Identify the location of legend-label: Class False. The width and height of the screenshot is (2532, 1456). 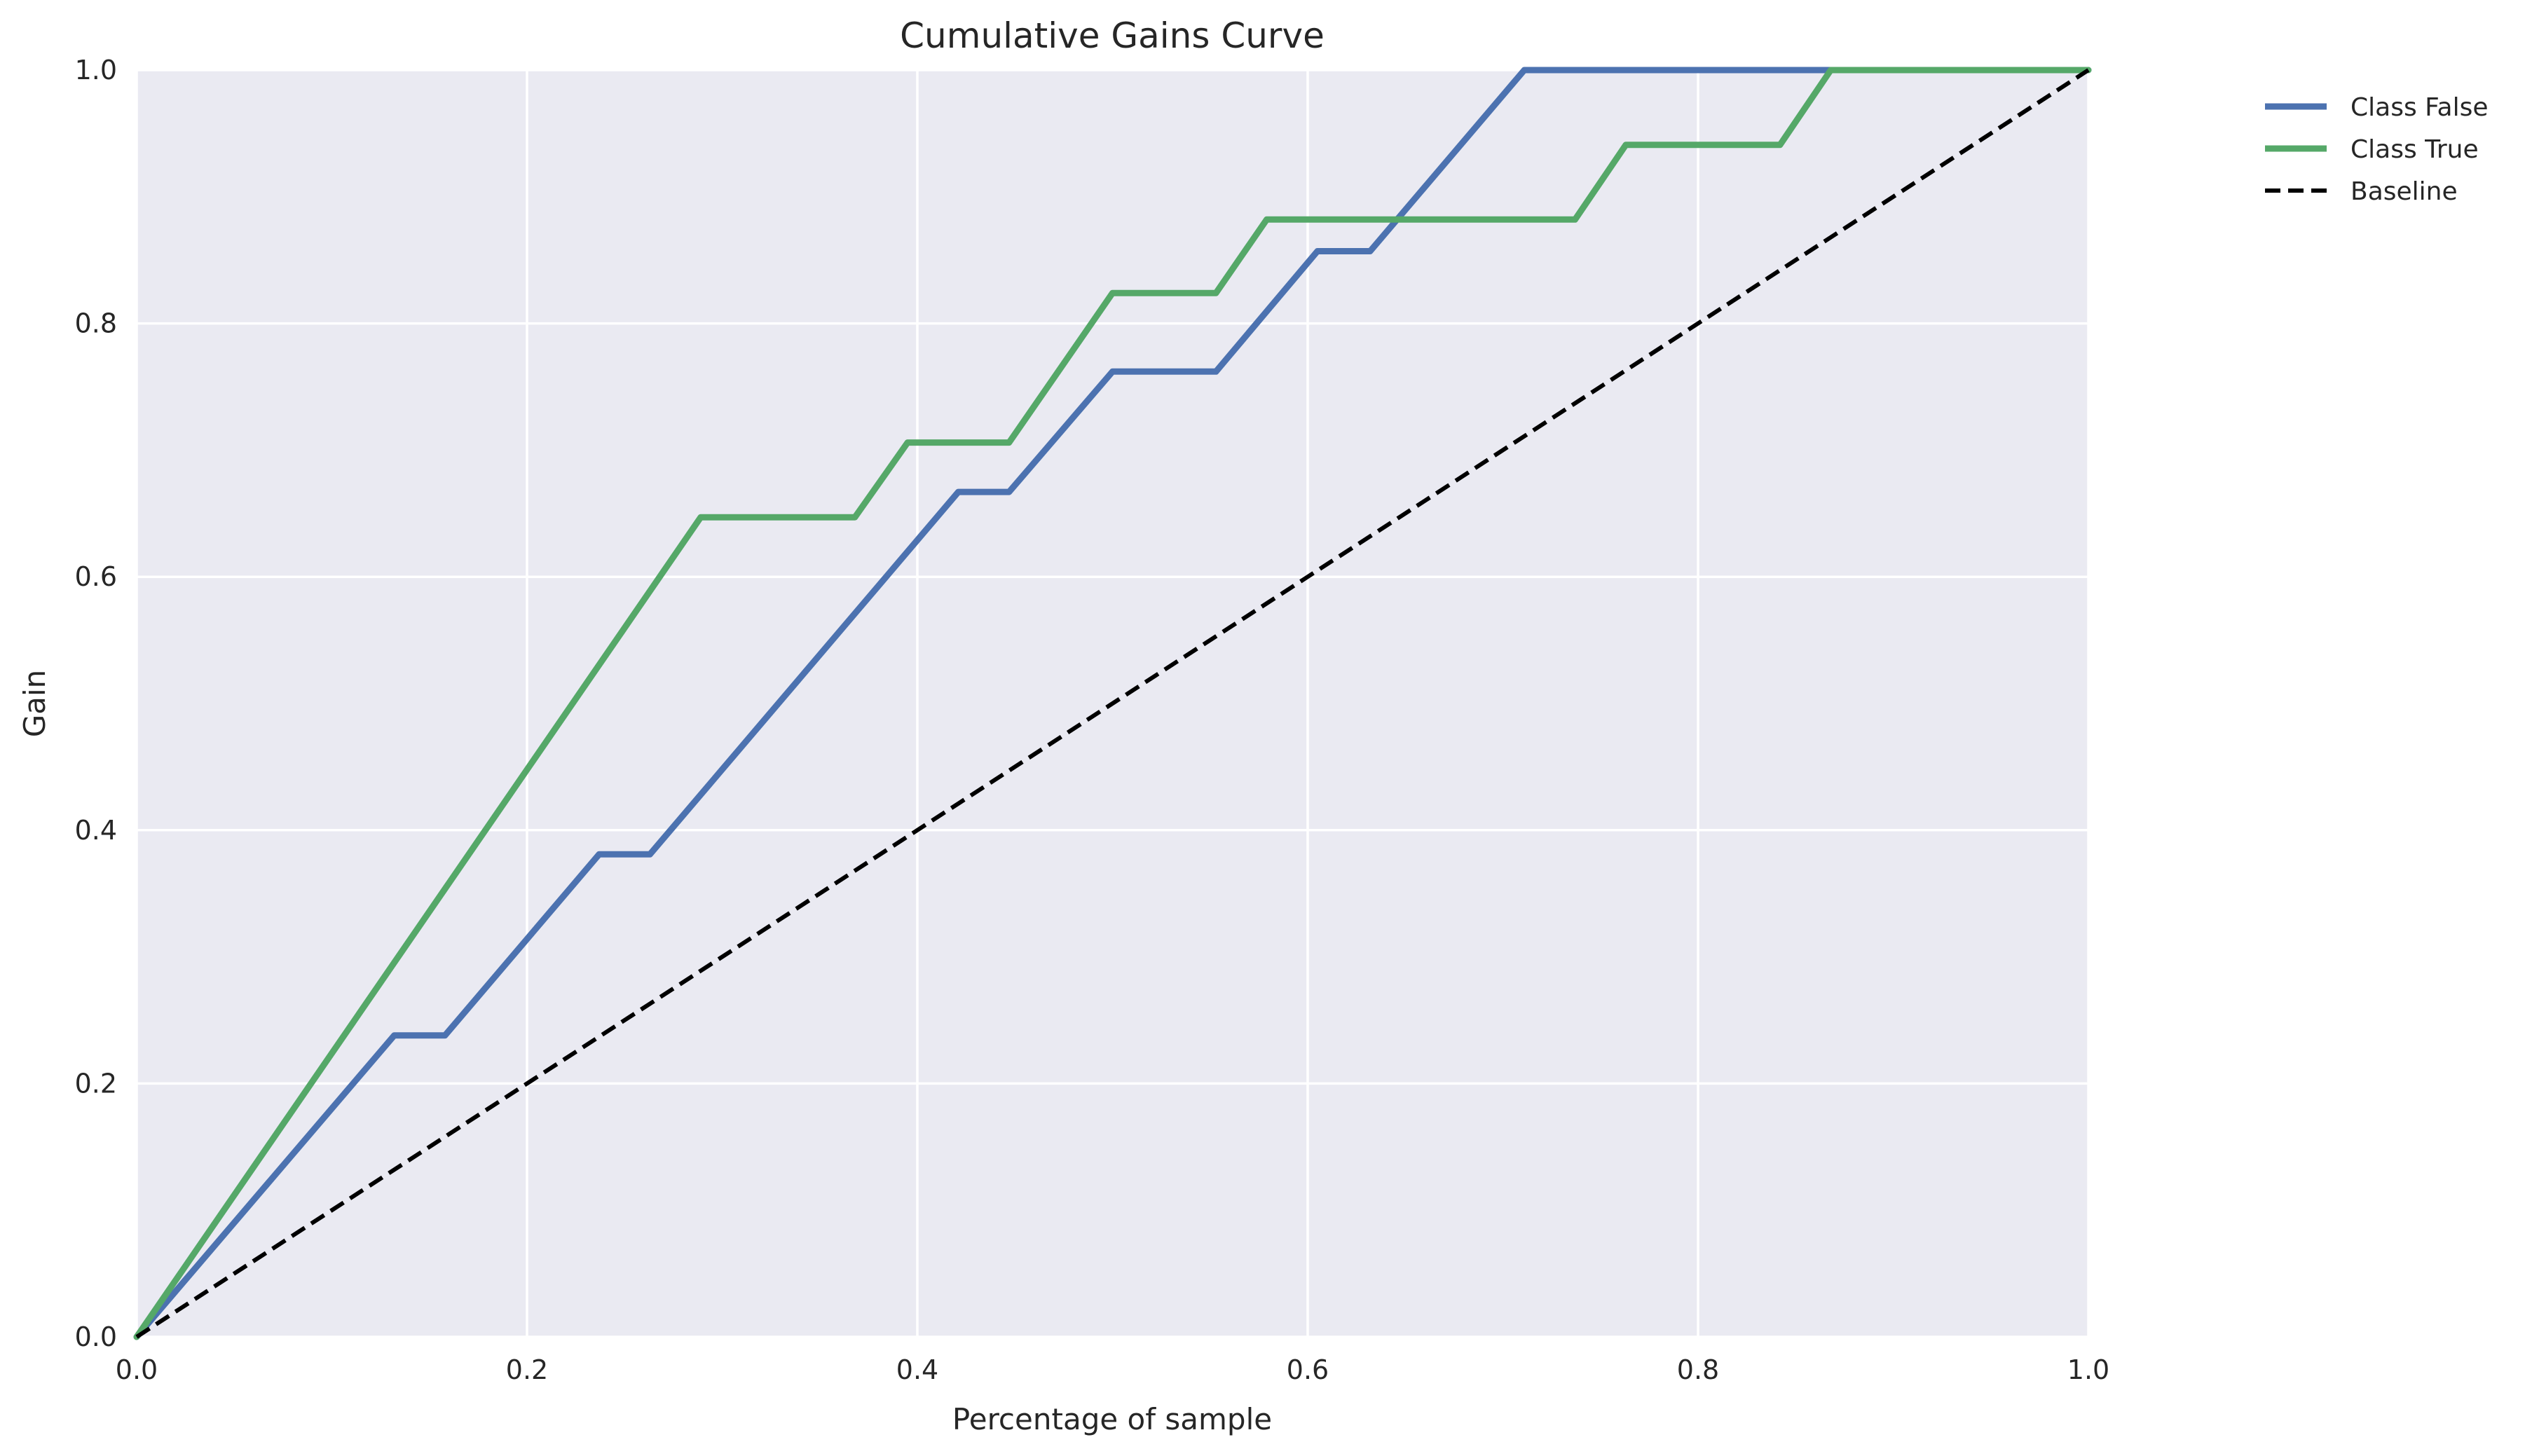
(2419, 107).